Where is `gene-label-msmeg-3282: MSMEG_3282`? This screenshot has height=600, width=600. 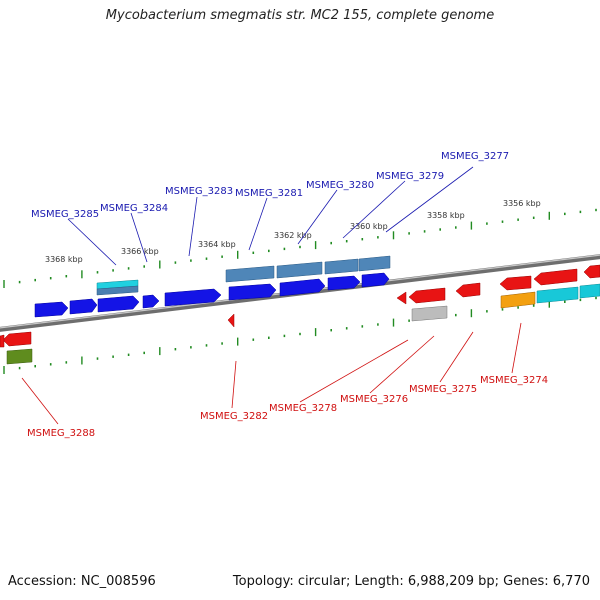
gene-label-msmeg-3282: MSMEG_3282 is located at coordinates (234, 416).